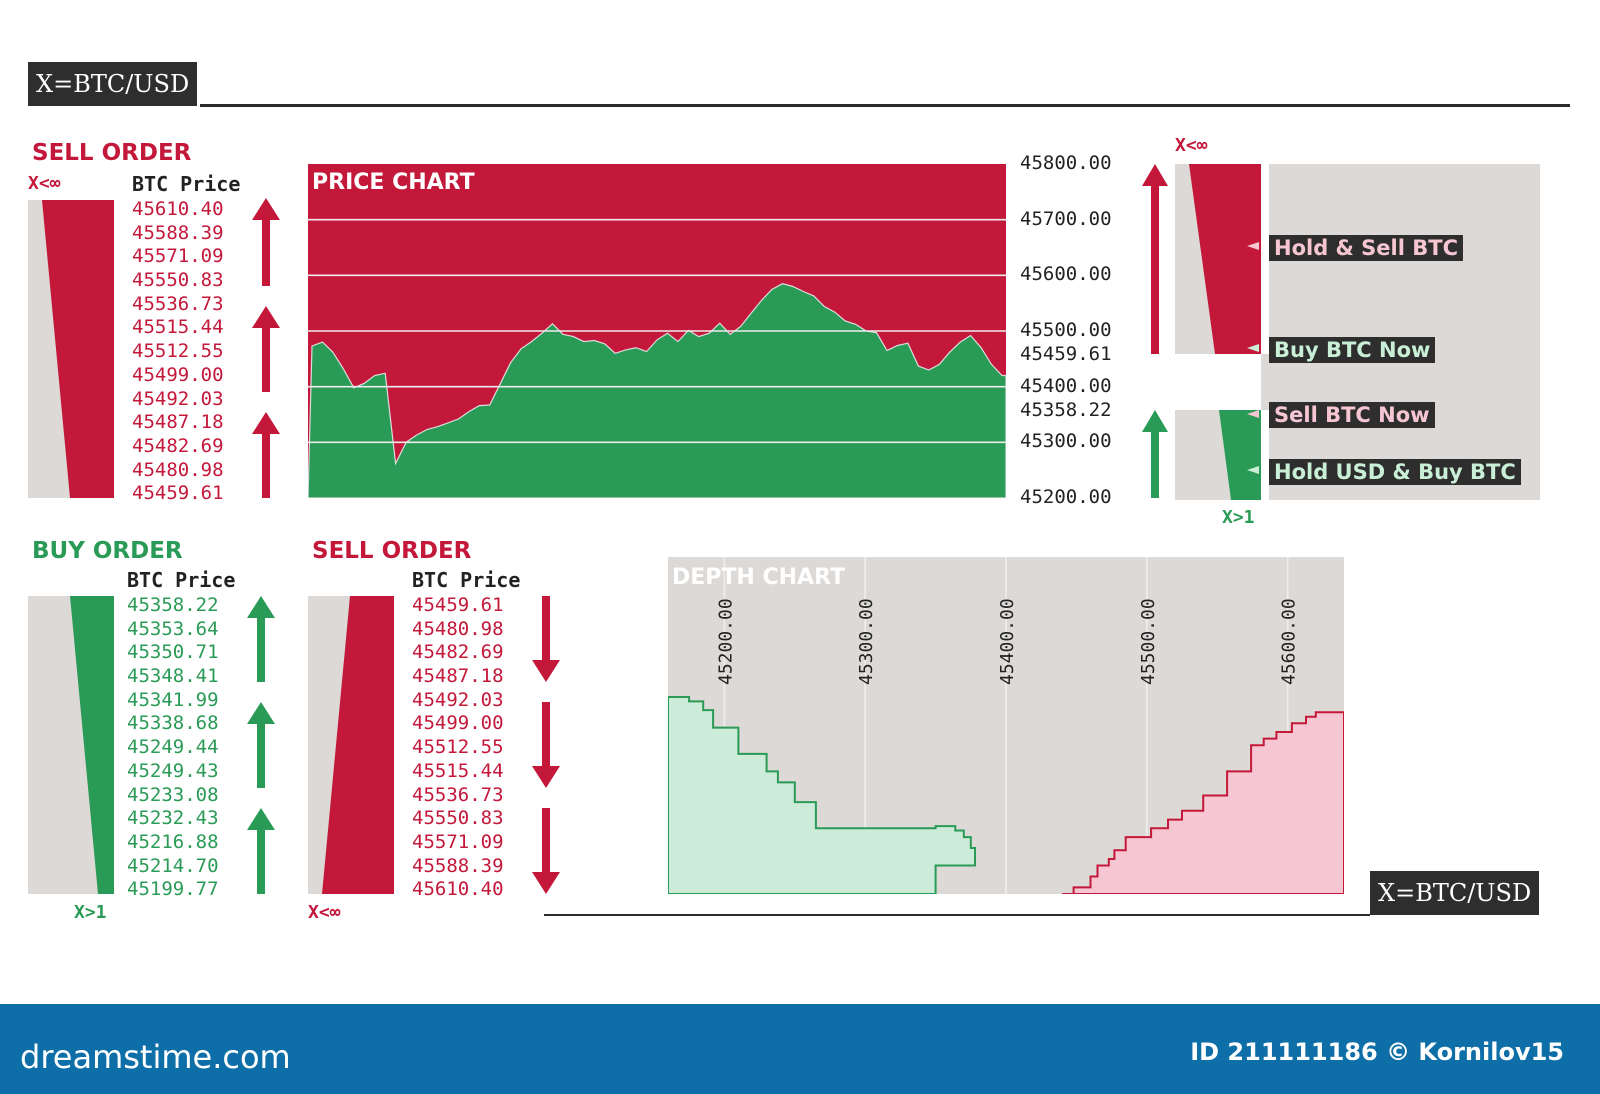  What do you see at coordinates (458, 652) in the screenshot?
I see `sell-order-bottom-price-row: 45482.69` at bounding box center [458, 652].